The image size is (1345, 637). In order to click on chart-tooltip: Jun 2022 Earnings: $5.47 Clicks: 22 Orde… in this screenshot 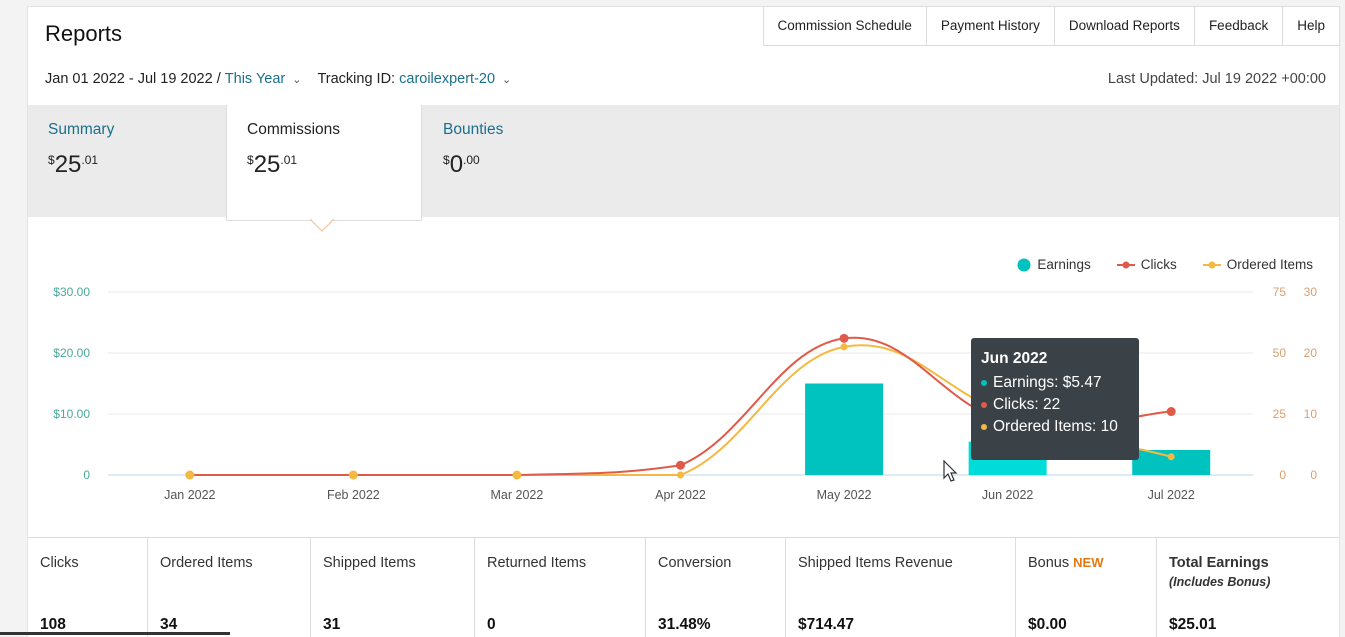, I will do `click(1055, 399)`.